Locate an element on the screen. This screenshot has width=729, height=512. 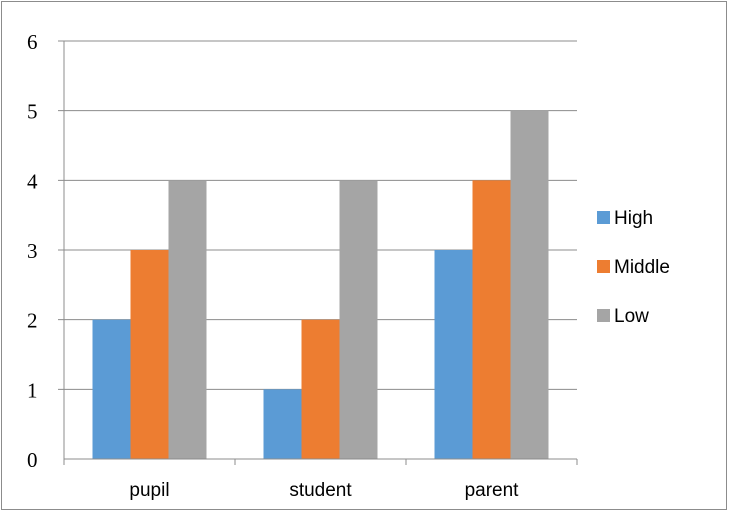
bar-high-pupil is located at coordinates (111, 389).